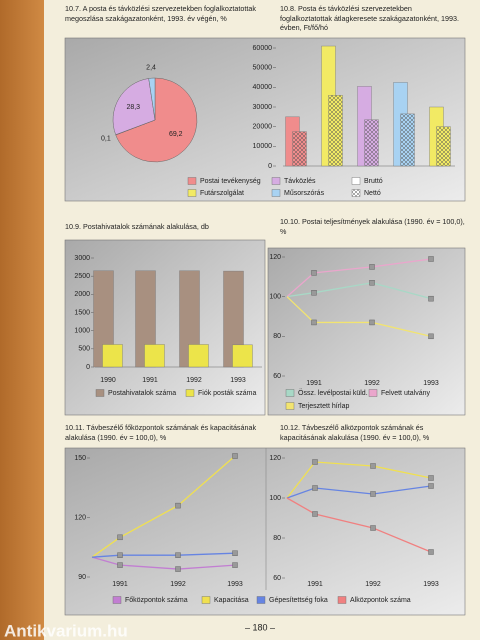 The width and height of the screenshot is (480, 640). I want to click on legend-label: Futárszolgálat, so click(222, 193).